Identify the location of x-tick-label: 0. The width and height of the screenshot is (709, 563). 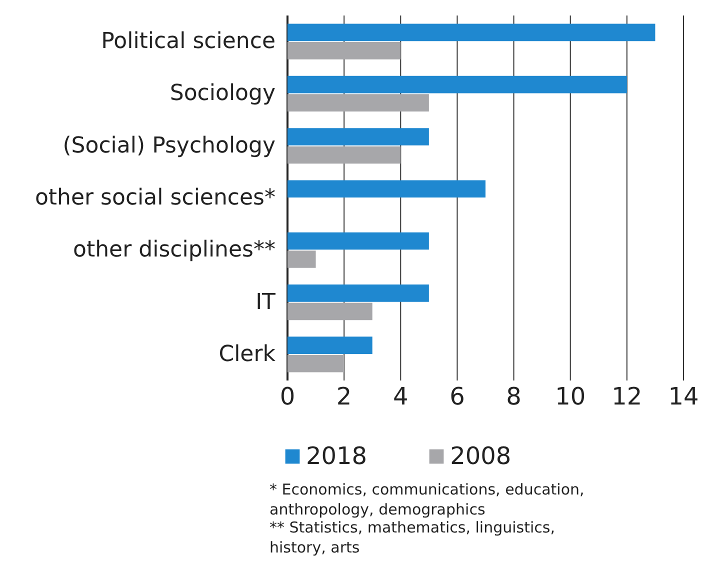
(288, 396).